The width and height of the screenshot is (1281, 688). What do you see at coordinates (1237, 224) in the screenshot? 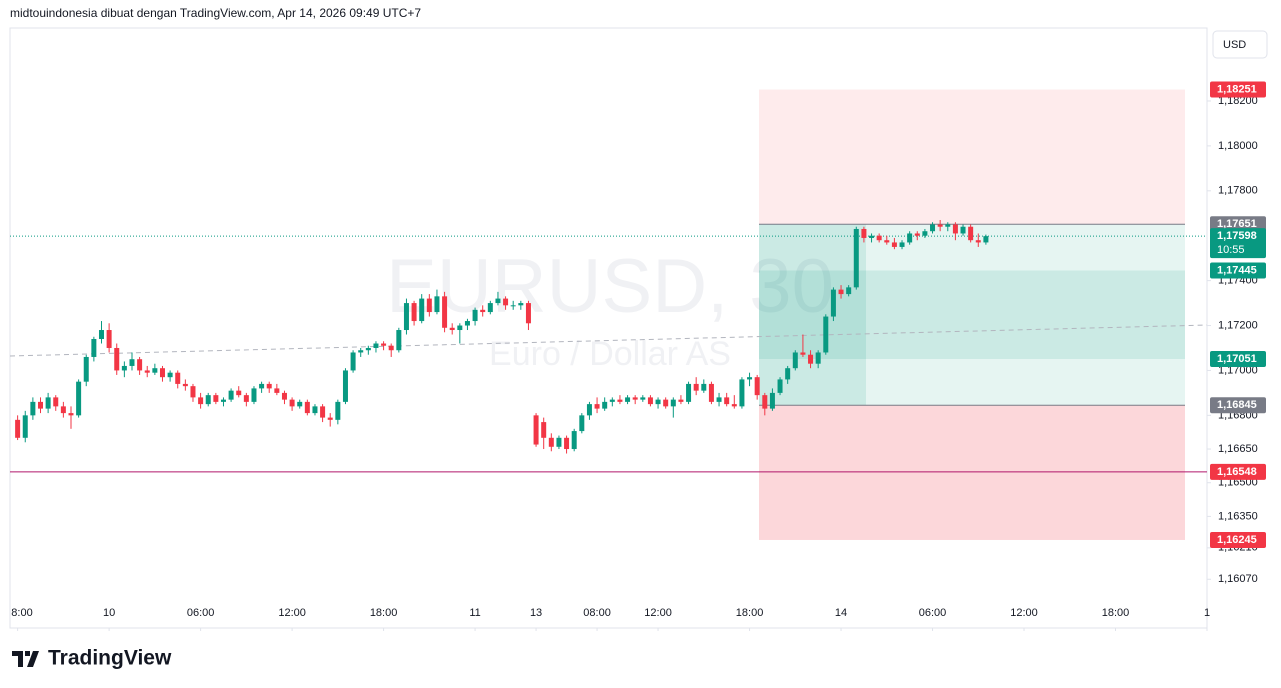
I see `price-tag-label: 1,17651` at bounding box center [1237, 224].